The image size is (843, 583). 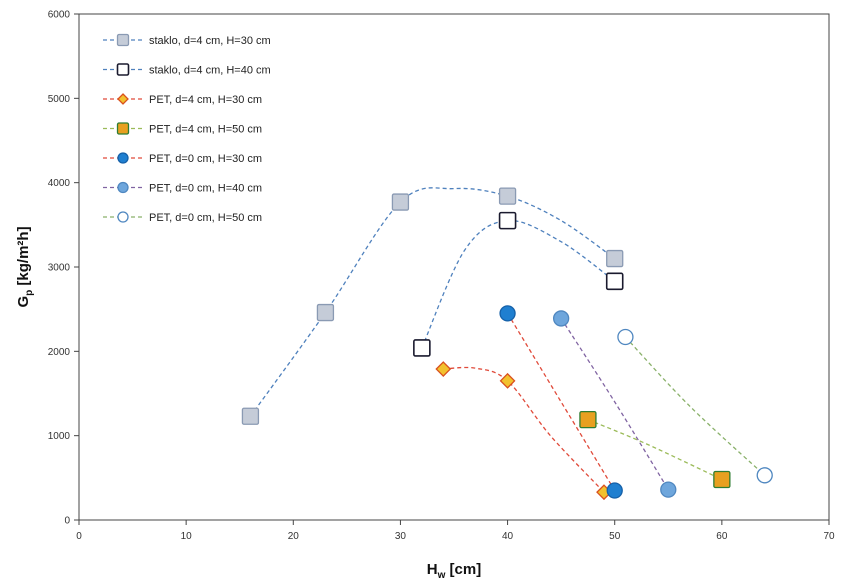 I want to click on legend-label: PET, d=4 cm, H=50 cm, so click(x=205, y=130).